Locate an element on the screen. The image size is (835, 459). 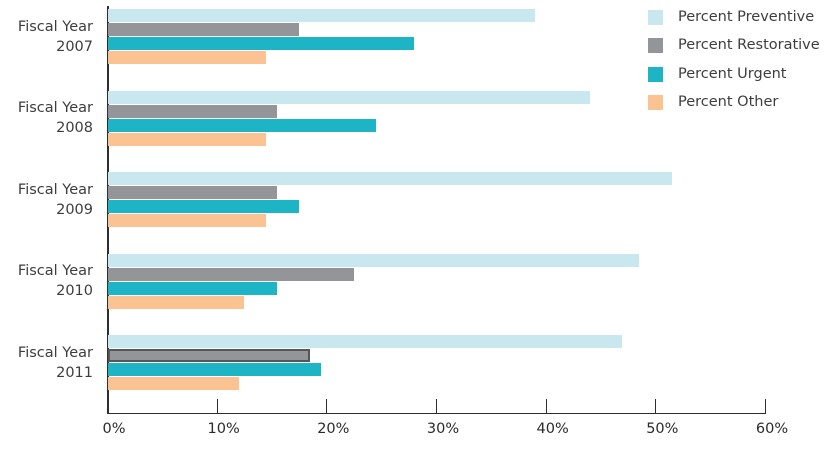
category-label-line2: 2009 is located at coordinates (74, 209).